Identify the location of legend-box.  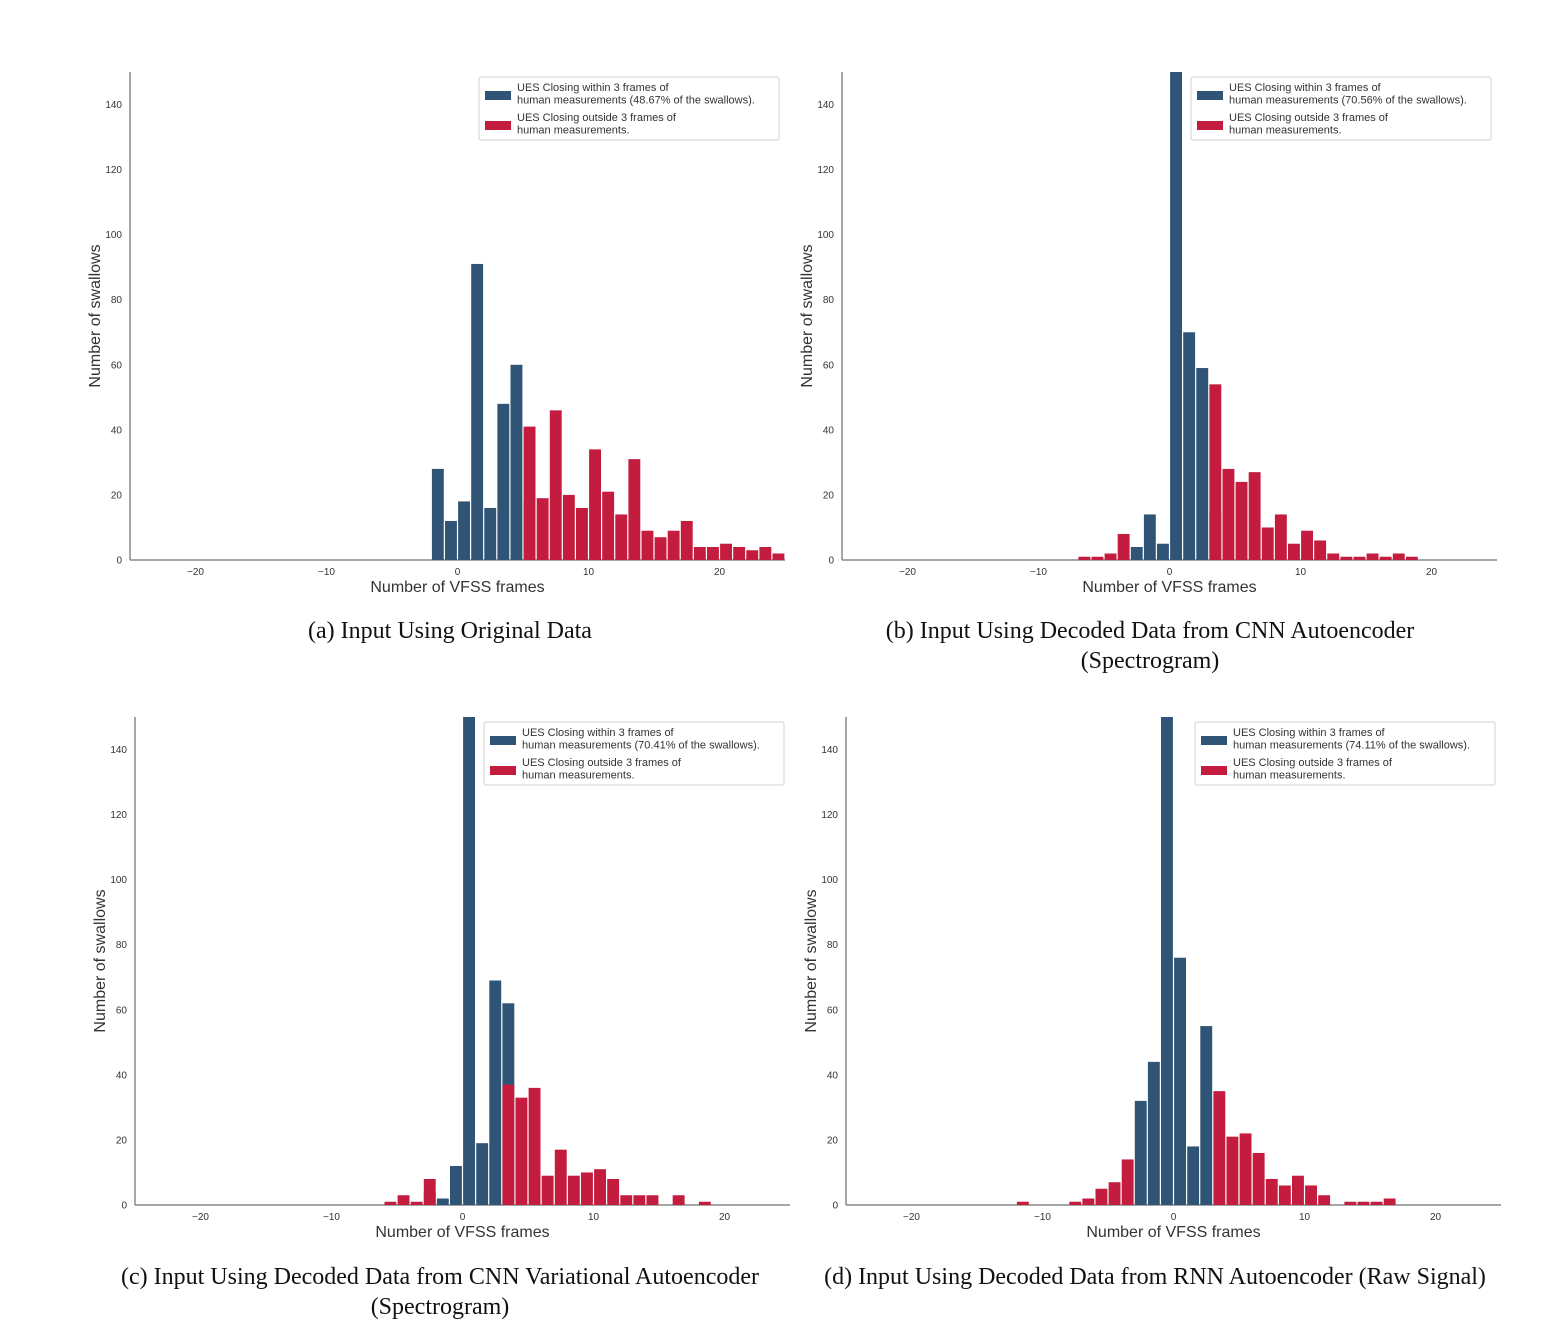
(629, 108).